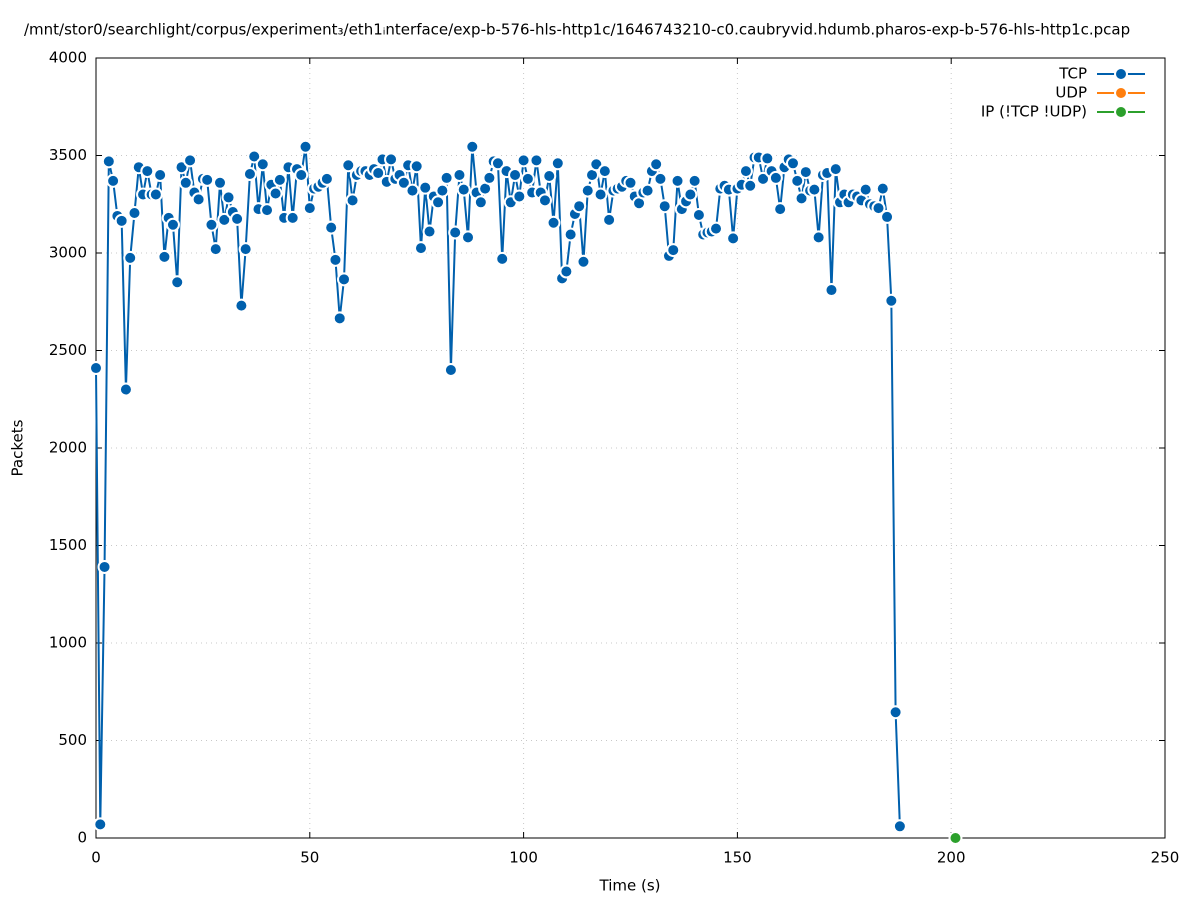 Image resolution: width=1197 pixels, height=900 pixels. I want to click on y-tick-label: 0, so click(82, 838).